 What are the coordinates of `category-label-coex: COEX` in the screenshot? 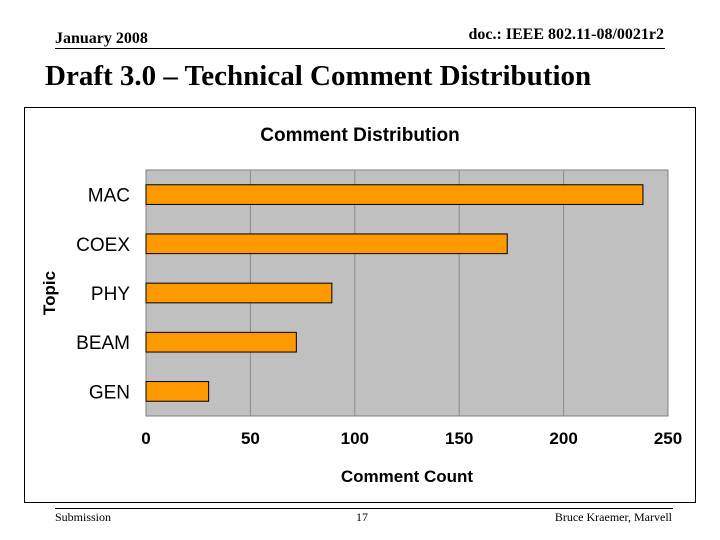 It's located at (103, 245).